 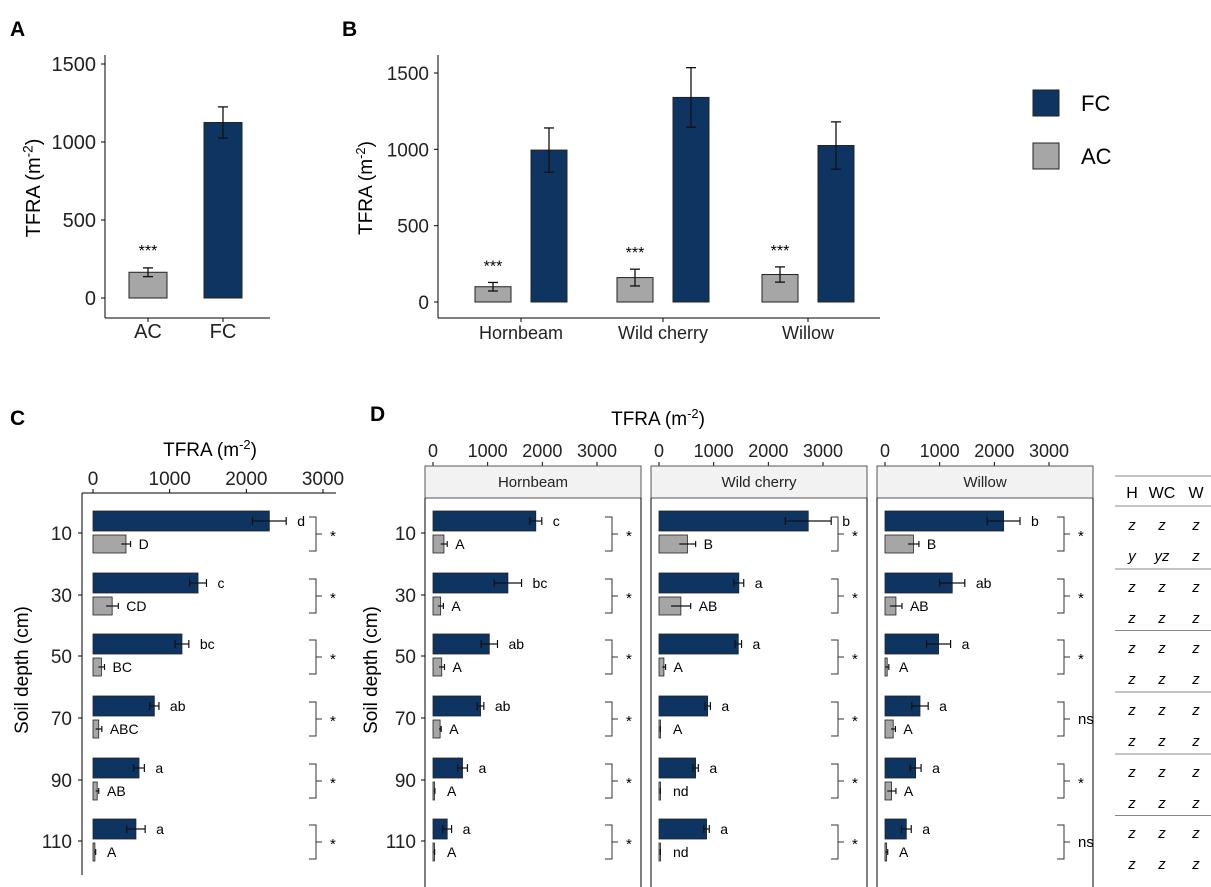 What do you see at coordinates (692, 413) in the screenshot?
I see `panel-d-xlabel-sup: -2` at bounding box center [692, 413].